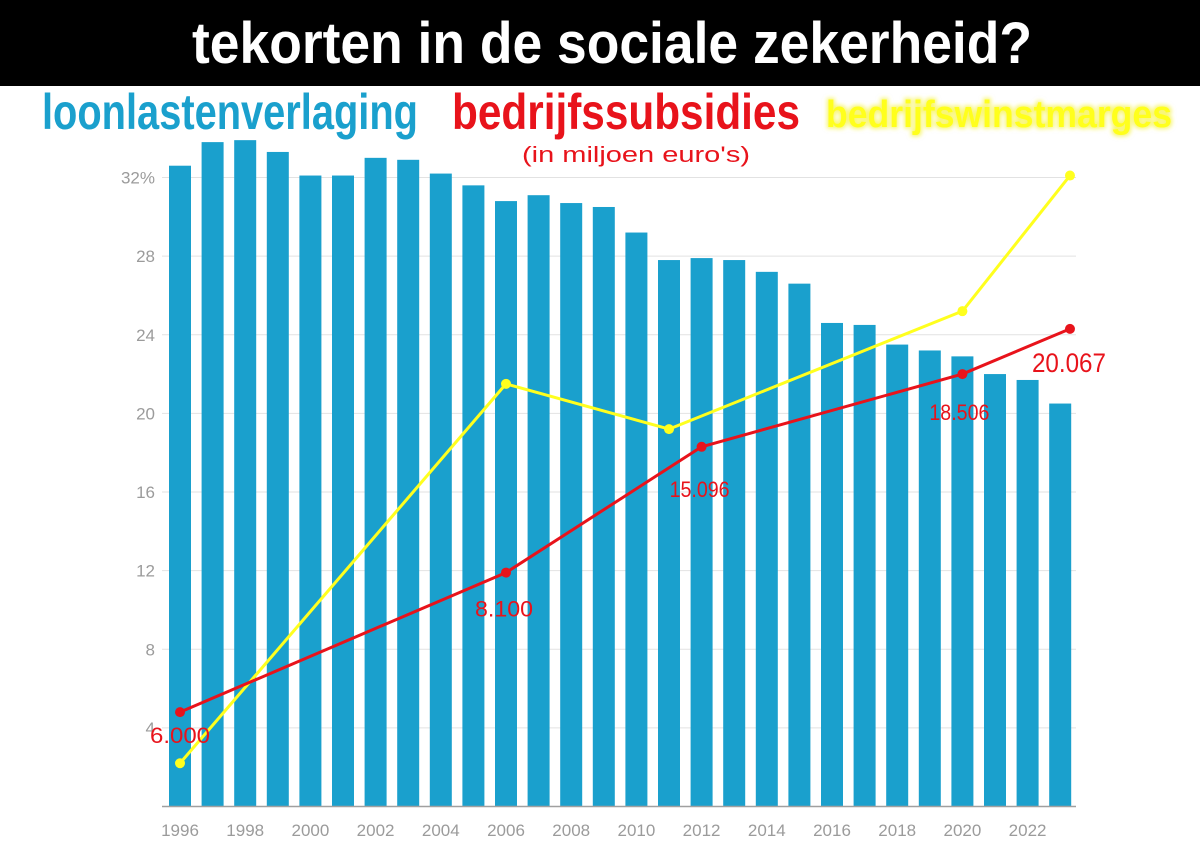  What do you see at coordinates (995, 590) in the screenshot?
I see `bar-2021` at bounding box center [995, 590].